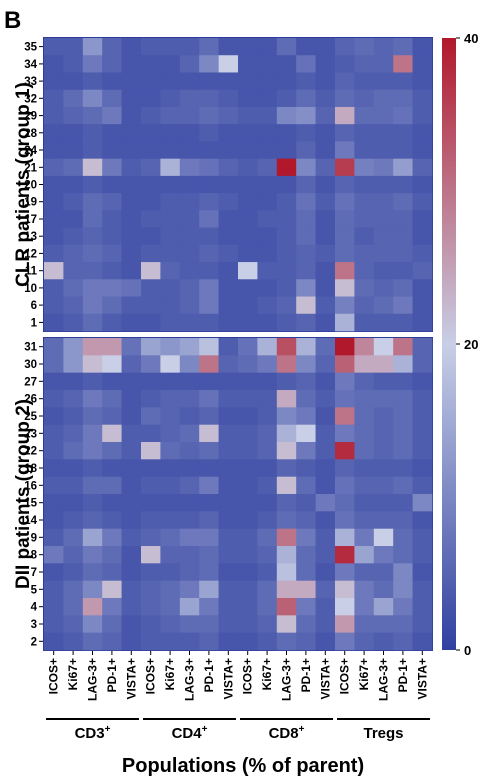  Describe the element at coordinates (30, 254) in the screenshot. I see `row-label: 12` at that location.